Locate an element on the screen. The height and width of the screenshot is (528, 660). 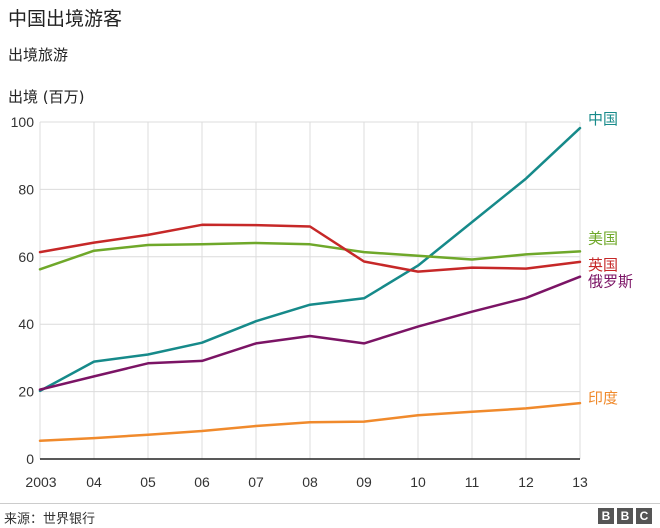
footer-divider is located at coordinates (330, 503).